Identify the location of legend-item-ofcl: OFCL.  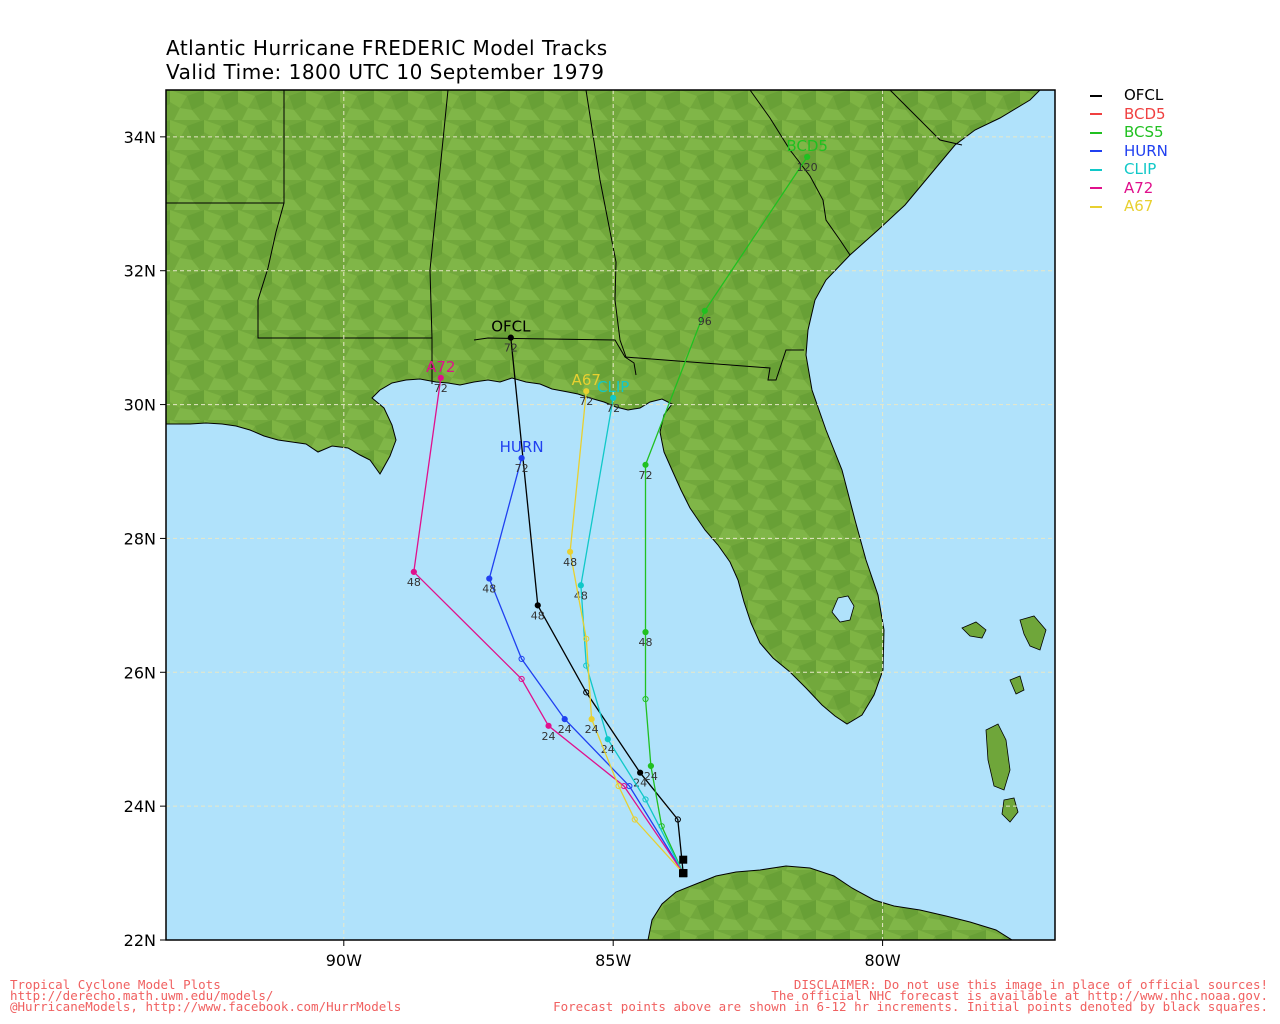
(1126, 95).